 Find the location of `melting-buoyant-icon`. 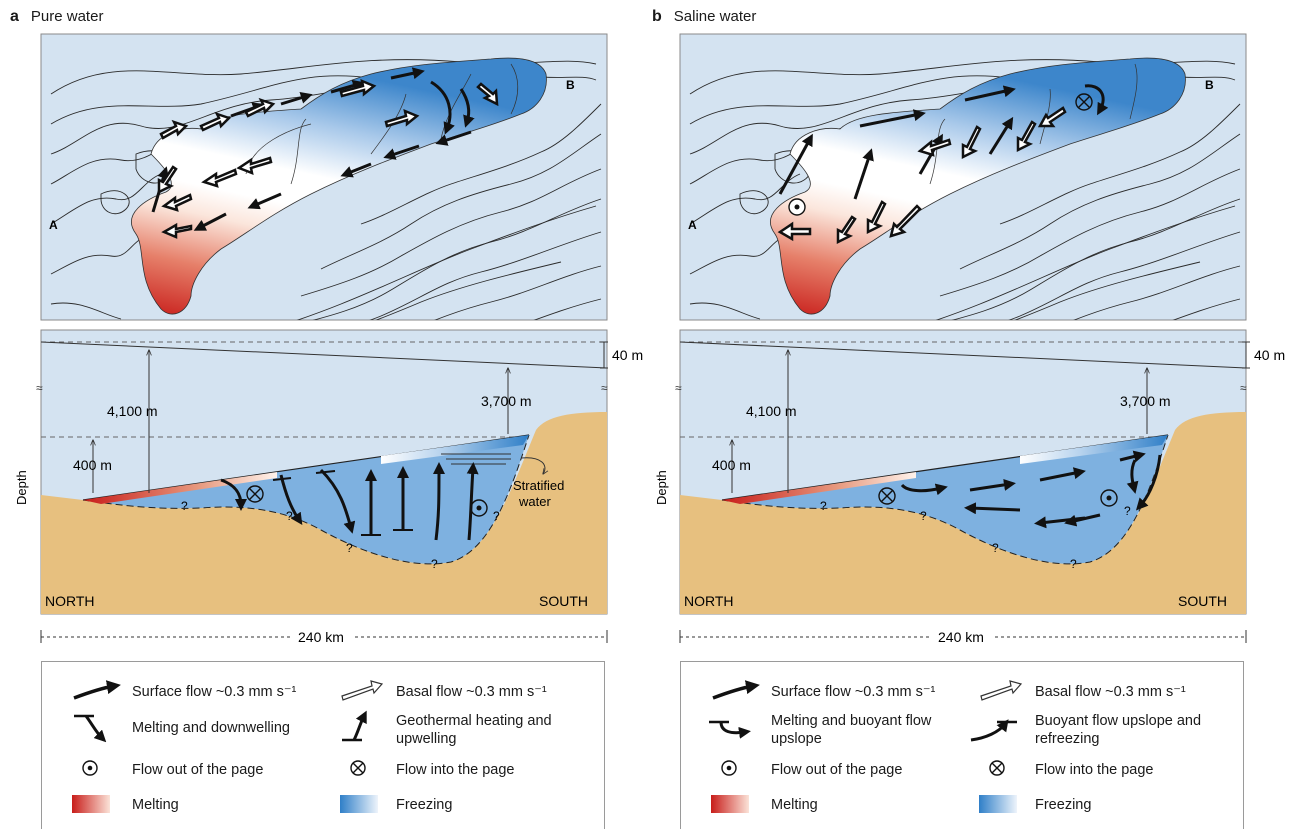

melting-buoyant-icon is located at coordinates (730, 729).